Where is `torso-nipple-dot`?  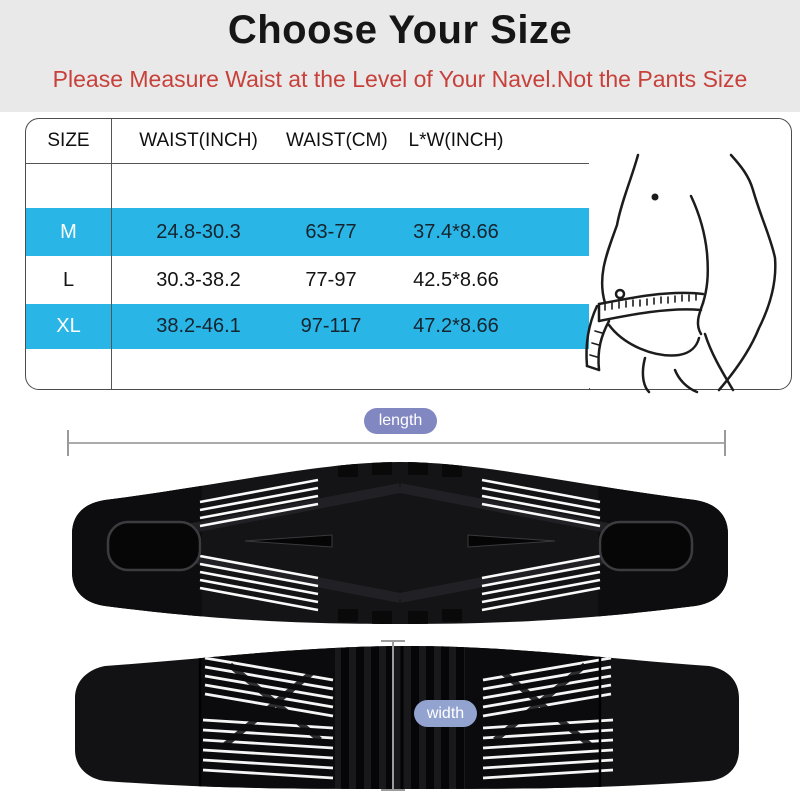
torso-nipple-dot is located at coordinates (655, 197).